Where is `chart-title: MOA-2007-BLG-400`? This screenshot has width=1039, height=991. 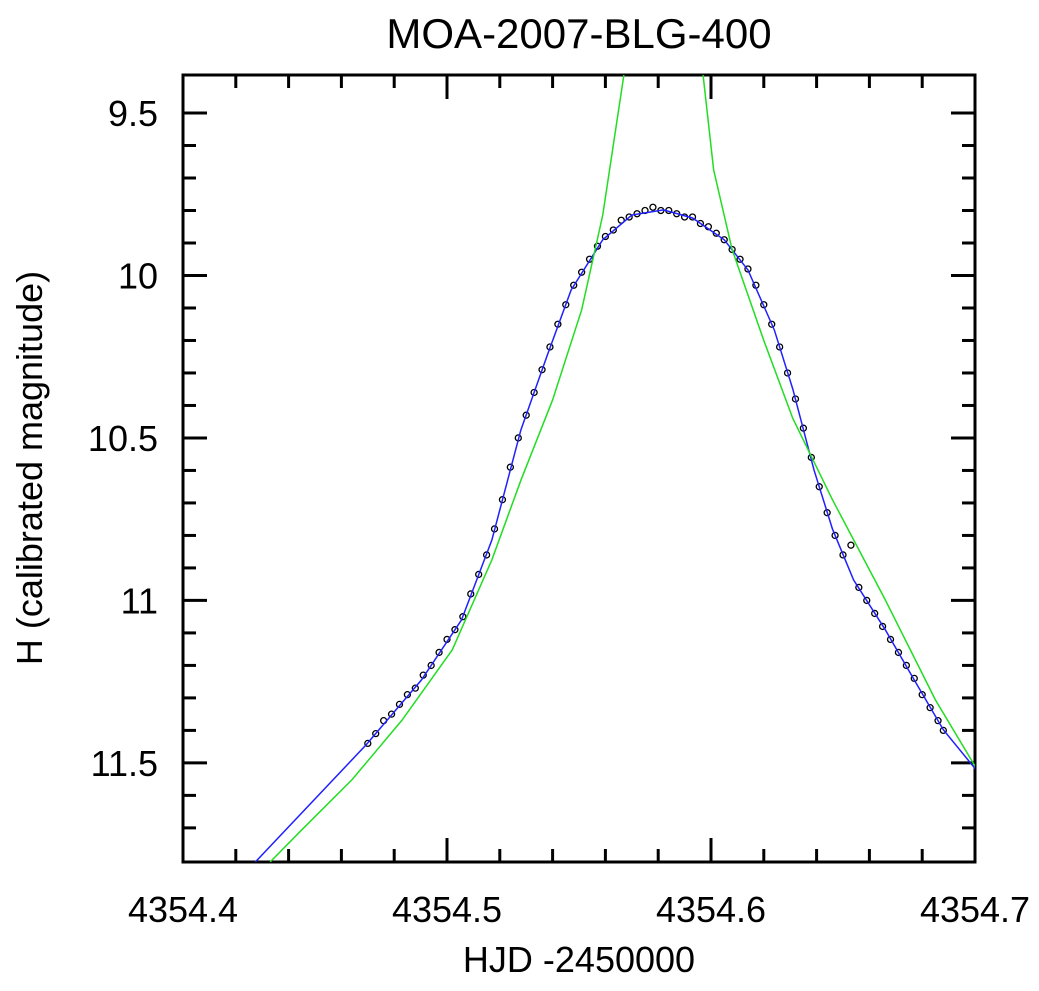 chart-title: MOA-2007-BLG-400 is located at coordinates (578, 33).